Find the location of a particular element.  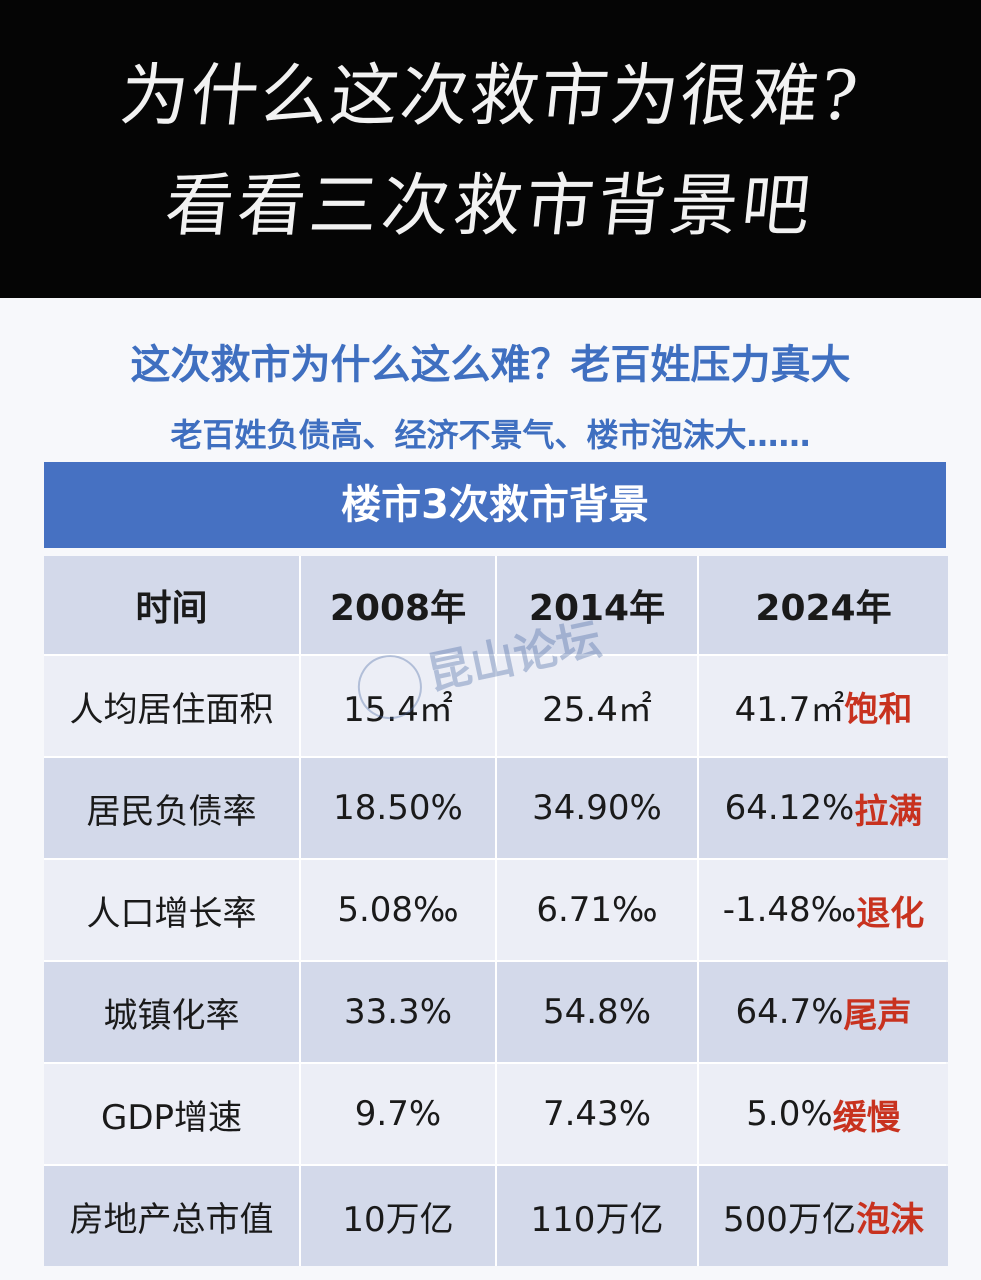

cell-2024: 41.7㎡ 饱和 is located at coordinates (823, 706).